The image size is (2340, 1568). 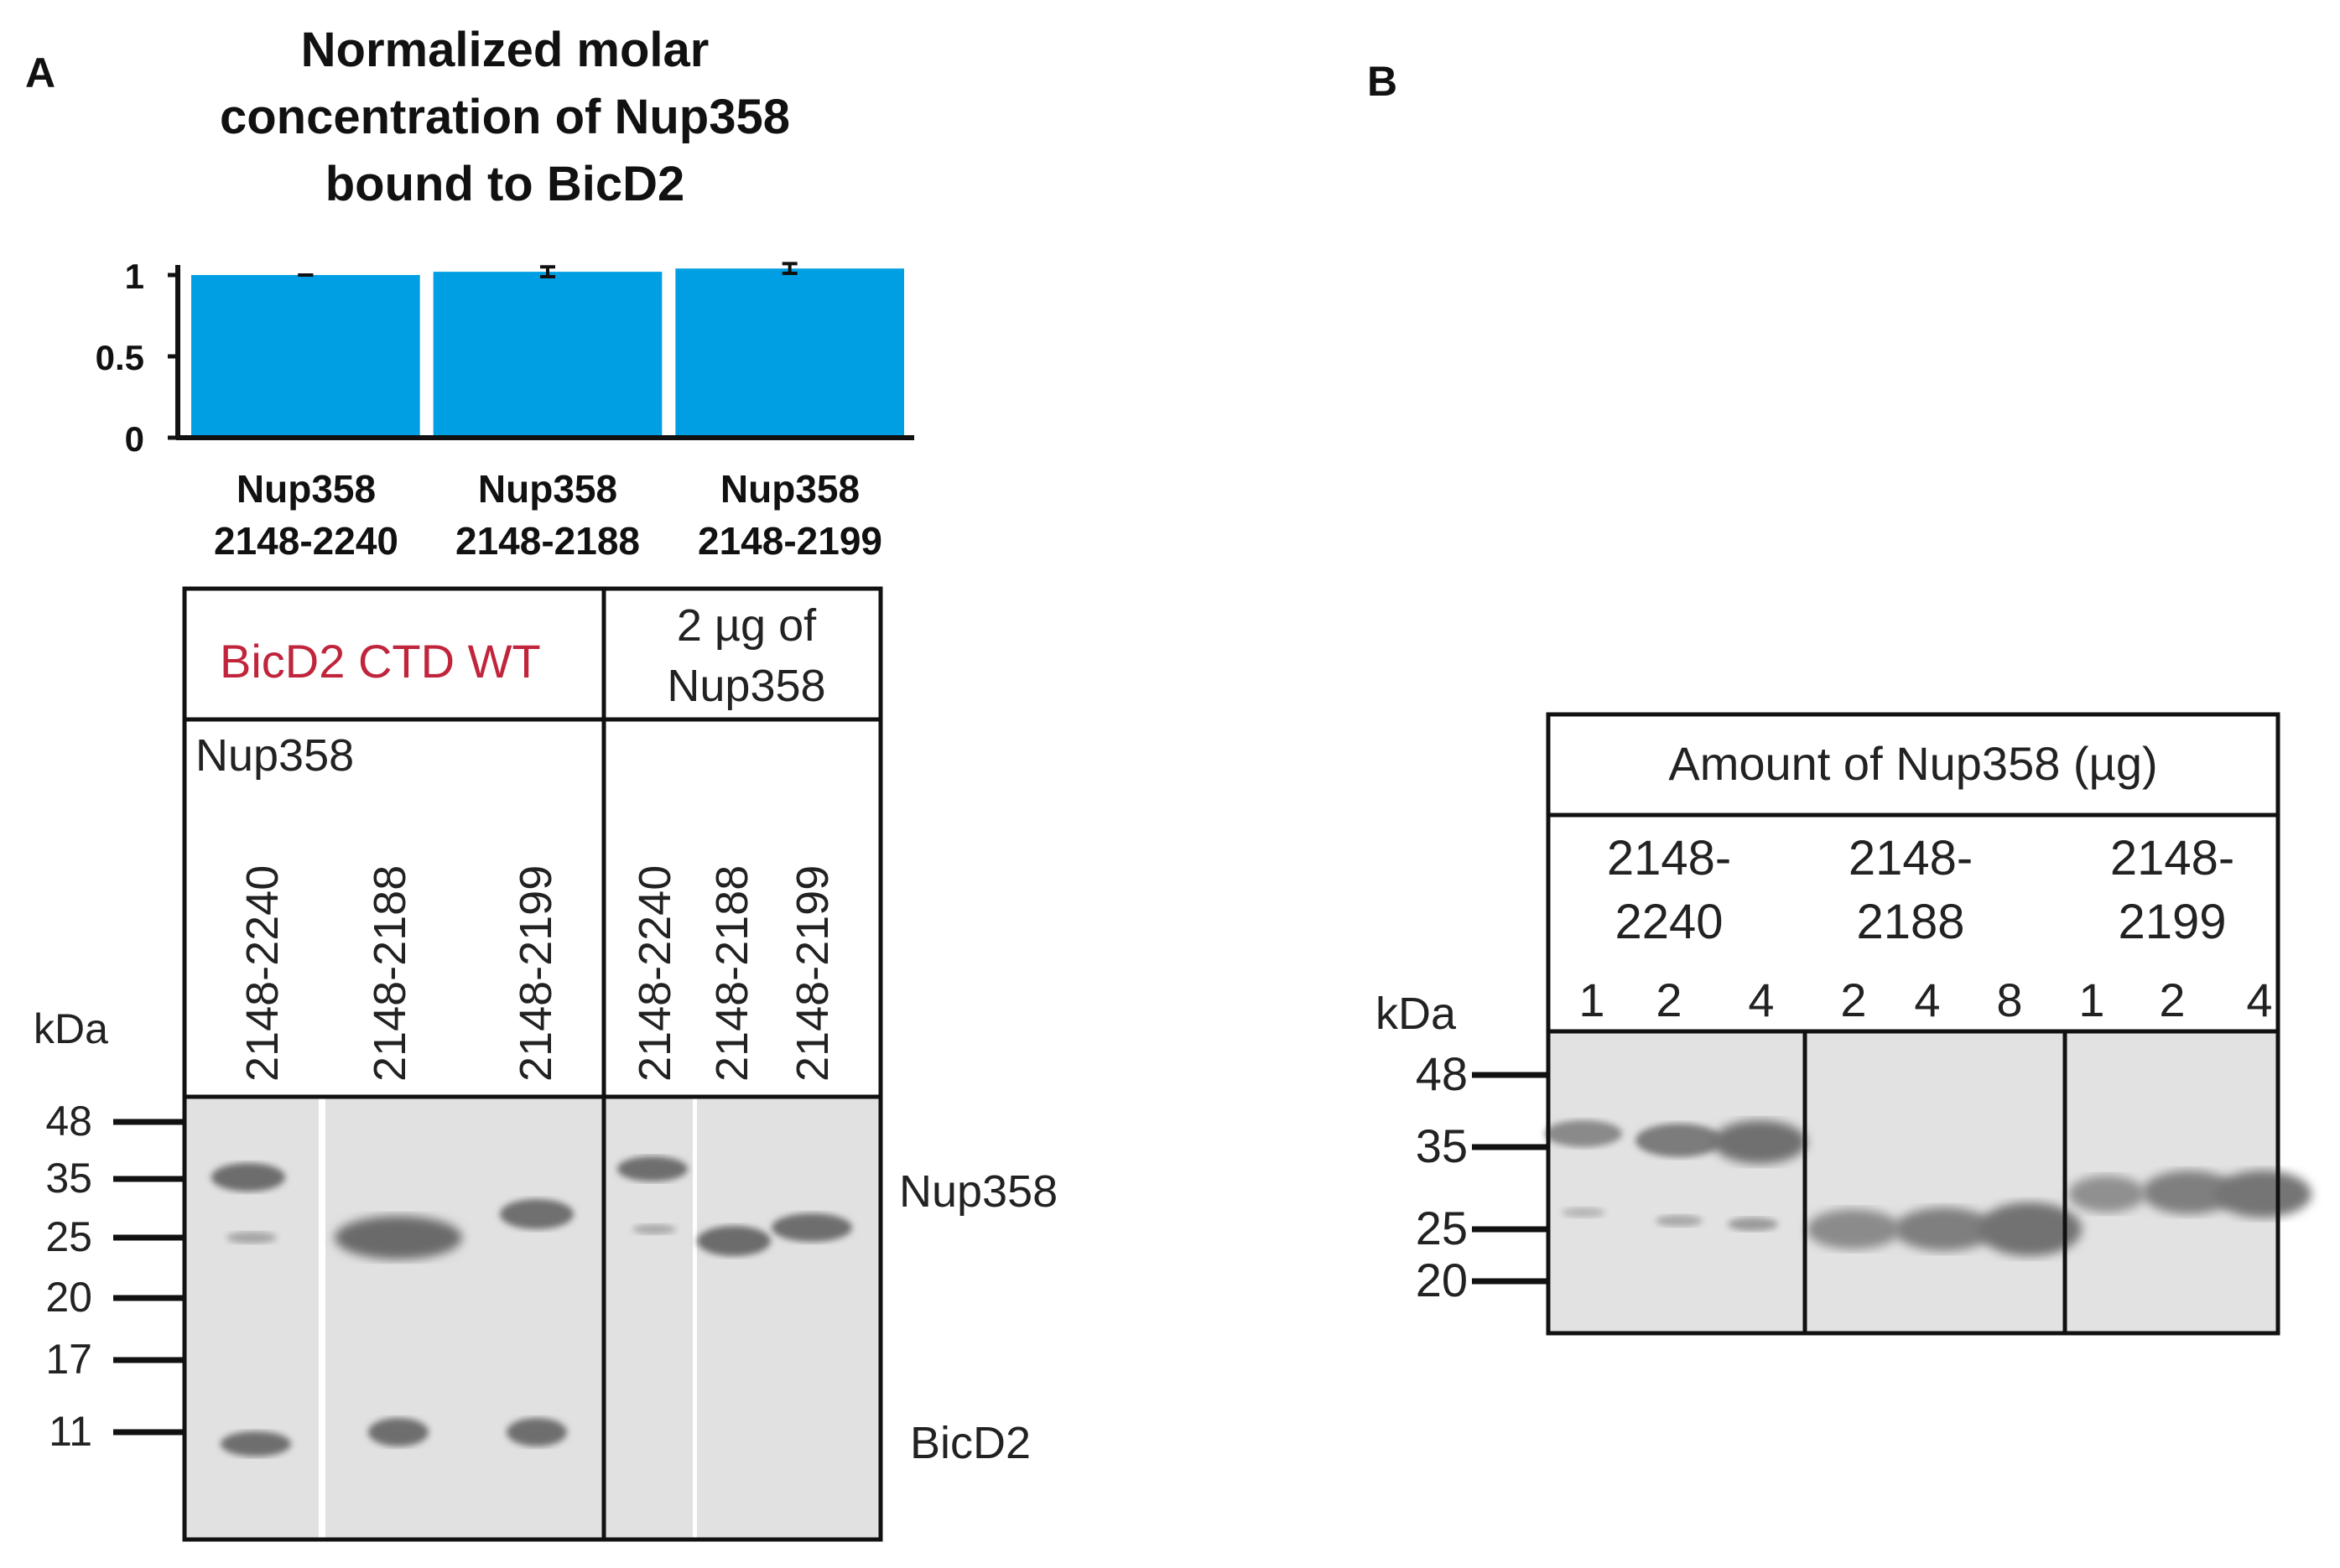 What do you see at coordinates (68, 1121) in the screenshot?
I see `marker-label-48: 48` at bounding box center [68, 1121].